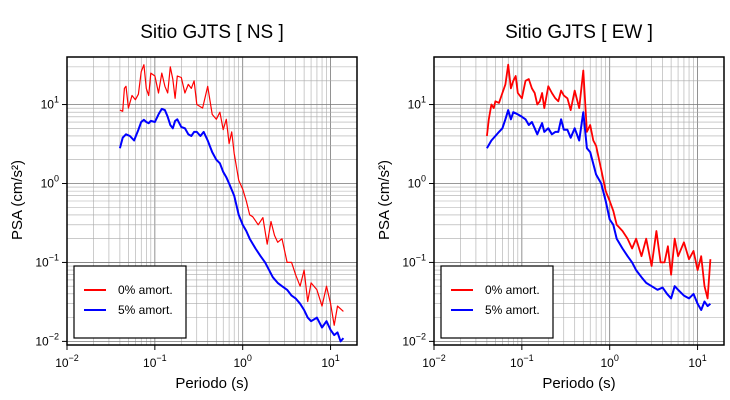 Image resolution: width=730 pixels, height=400 pixels. I want to click on panel-ns-legend: 0% amort. 5% amort., so click(130, 302).